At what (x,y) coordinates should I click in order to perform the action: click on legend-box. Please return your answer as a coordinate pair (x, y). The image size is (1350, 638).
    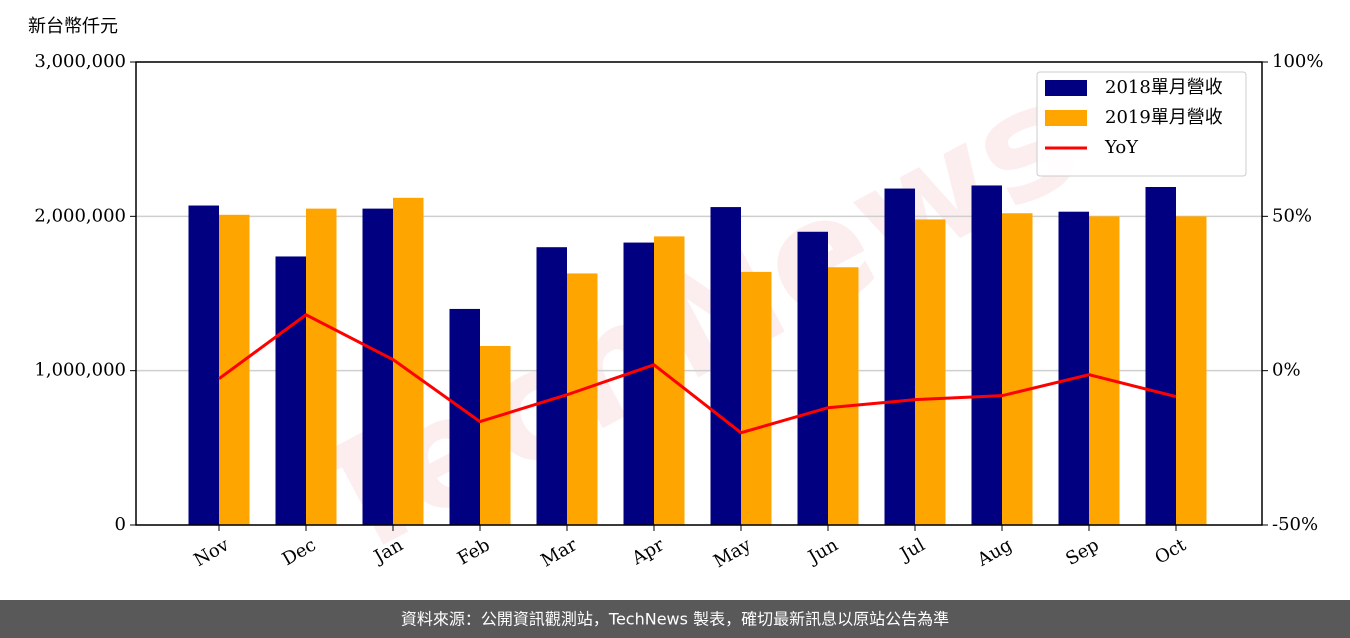
    Looking at the image, I should click on (1141, 124).